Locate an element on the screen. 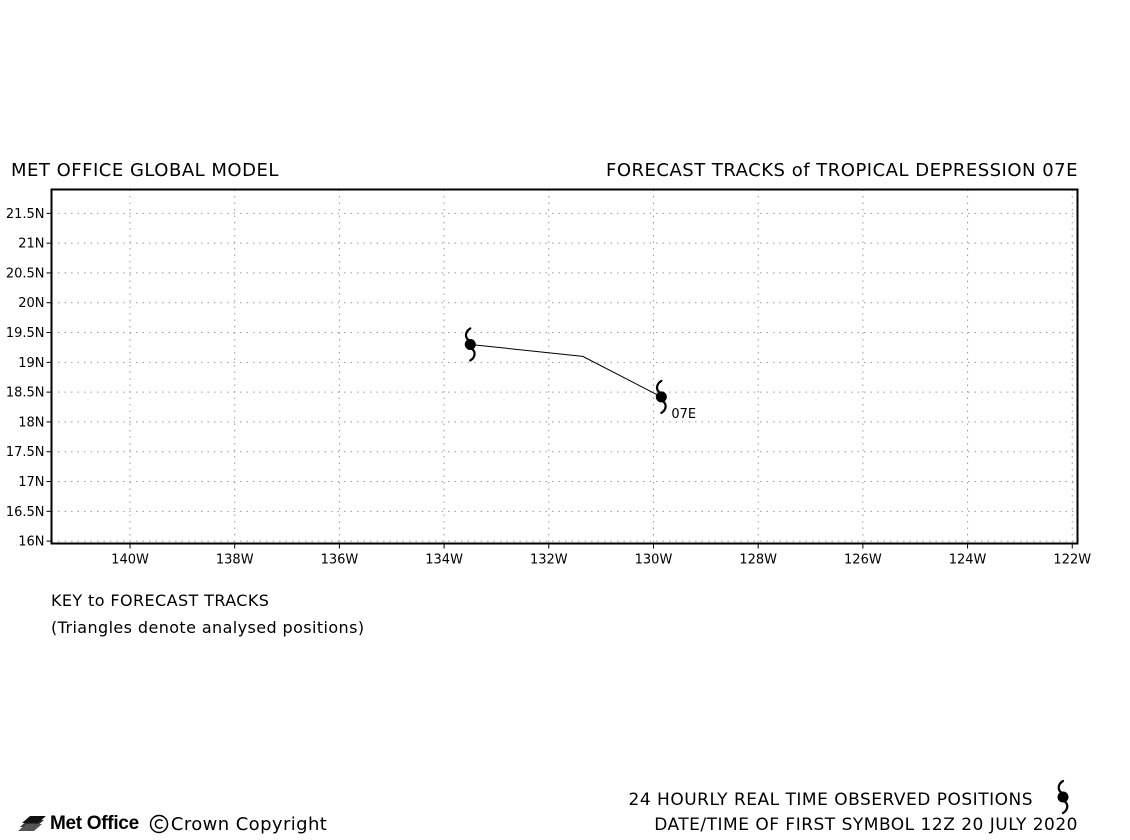 This screenshot has height=840, width=1130. lon-tick-label: 128W is located at coordinates (758, 560).